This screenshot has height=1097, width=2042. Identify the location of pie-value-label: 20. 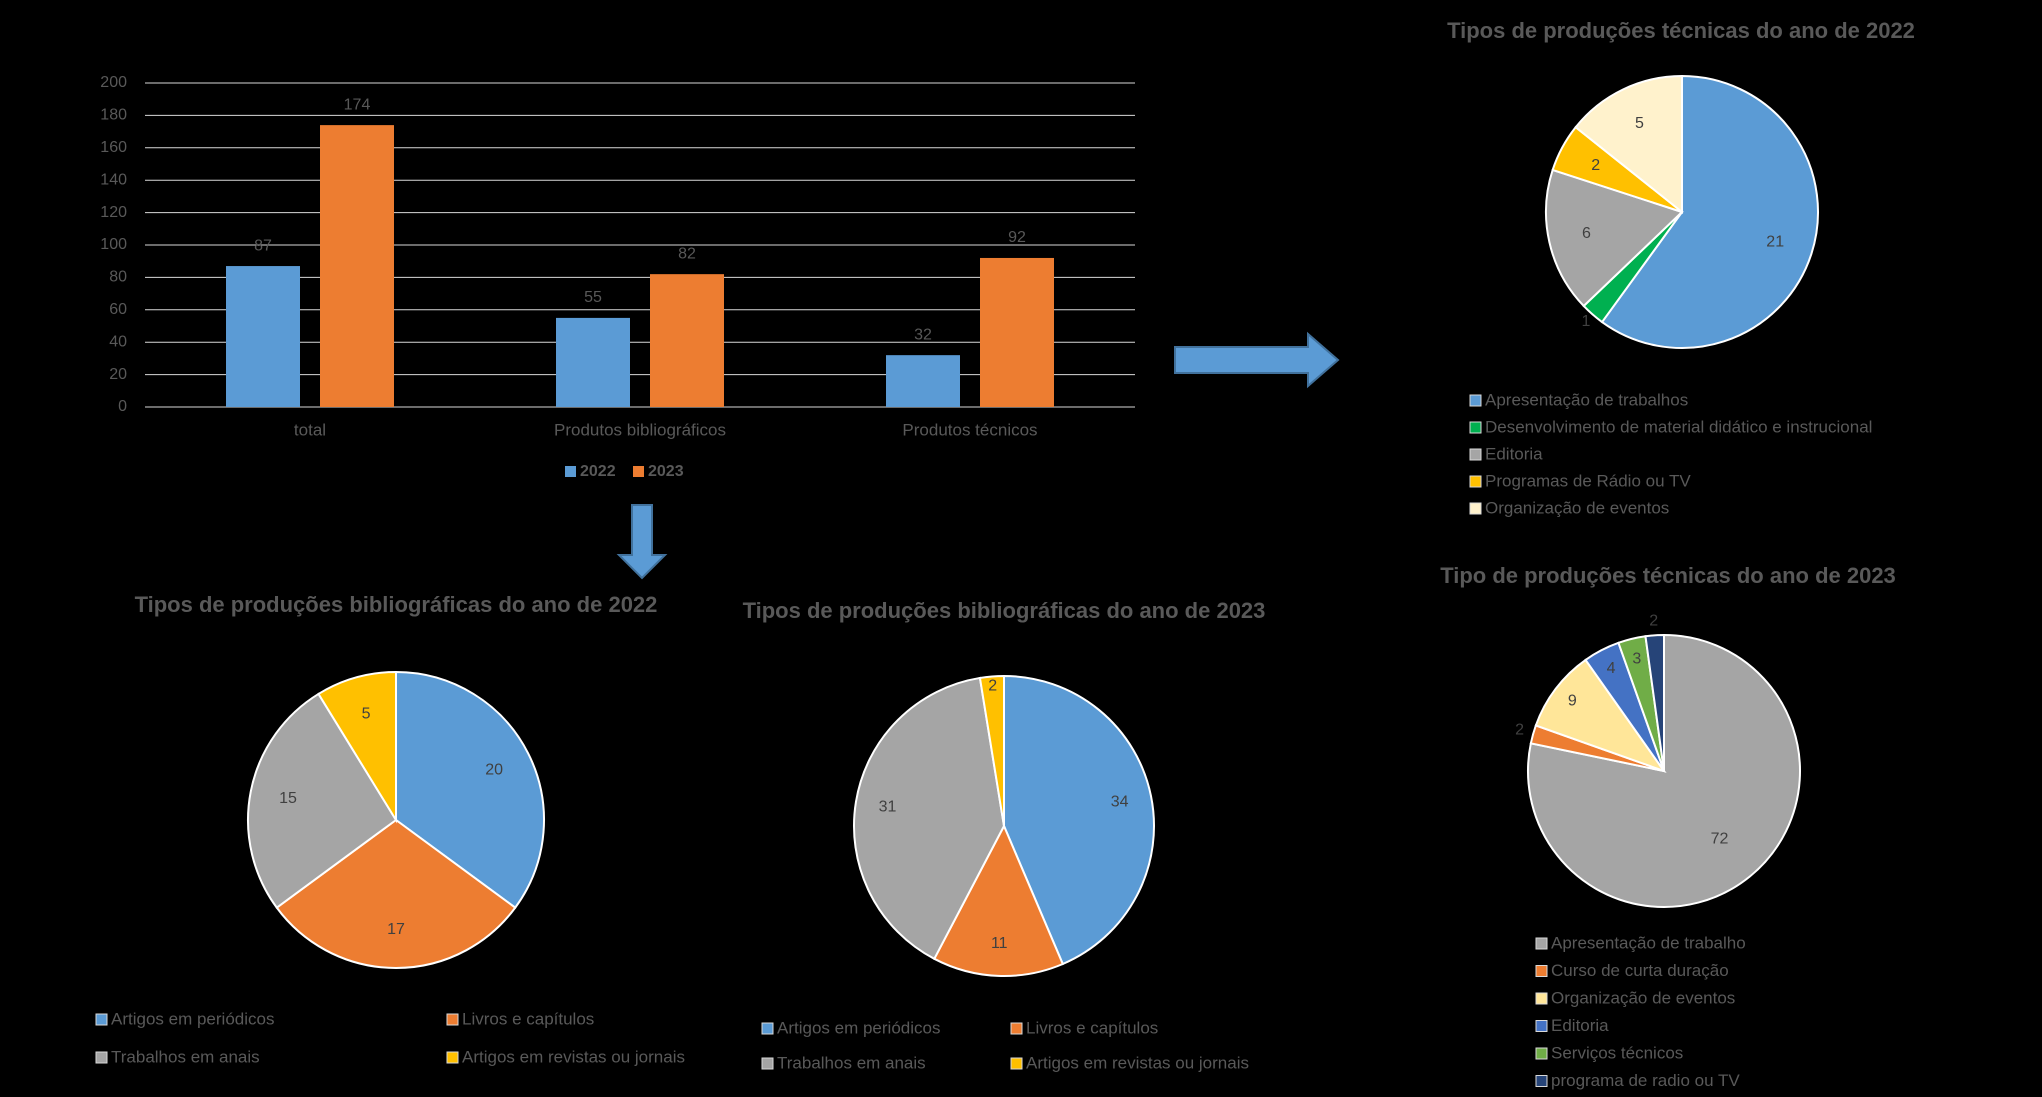
(494, 770).